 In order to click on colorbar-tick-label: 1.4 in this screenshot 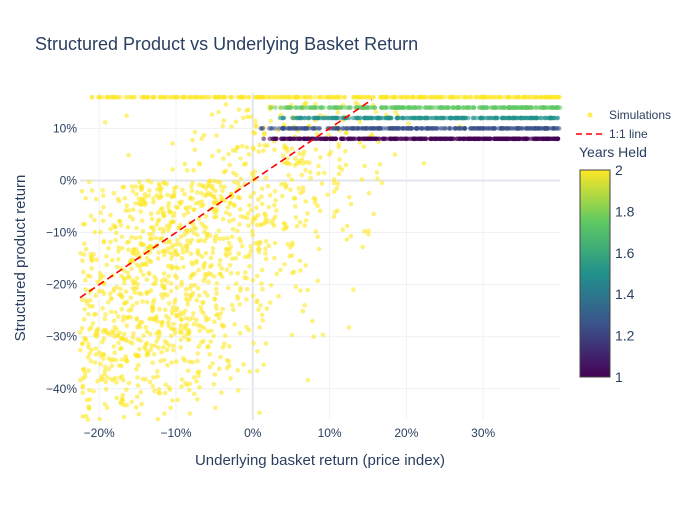, I will do `click(625, 294)`.